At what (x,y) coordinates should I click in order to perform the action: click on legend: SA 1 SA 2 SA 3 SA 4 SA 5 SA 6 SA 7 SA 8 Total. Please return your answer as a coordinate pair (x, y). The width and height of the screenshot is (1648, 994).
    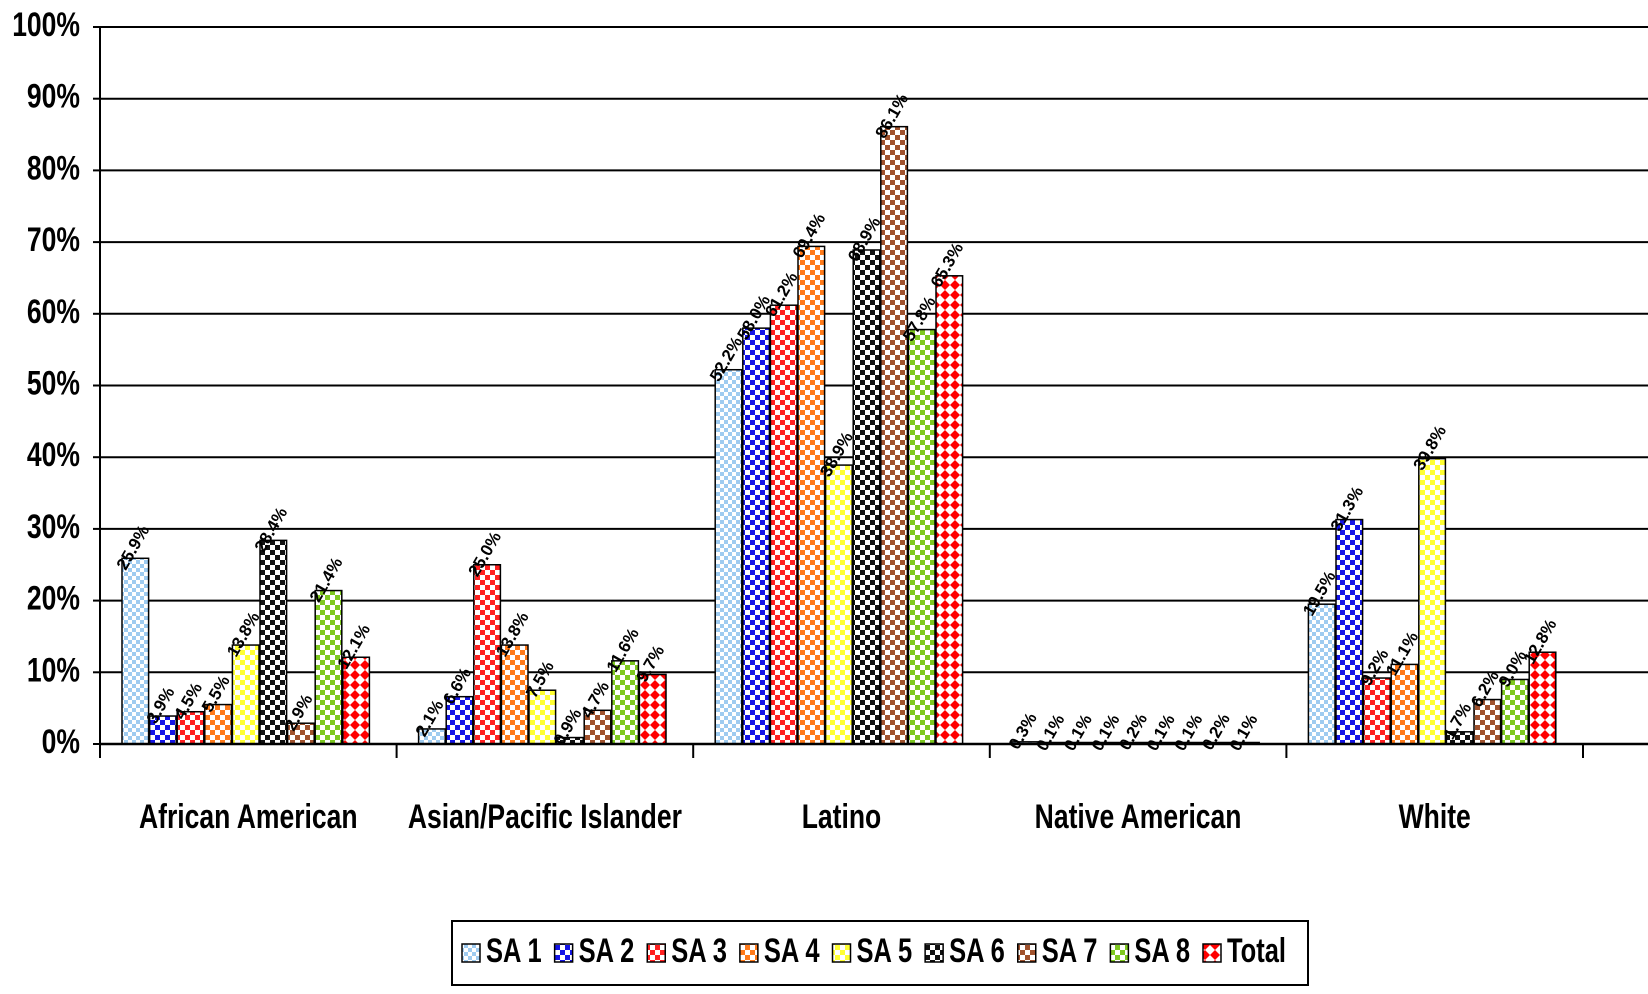
    Looking at the image, I should click on (880, 953).